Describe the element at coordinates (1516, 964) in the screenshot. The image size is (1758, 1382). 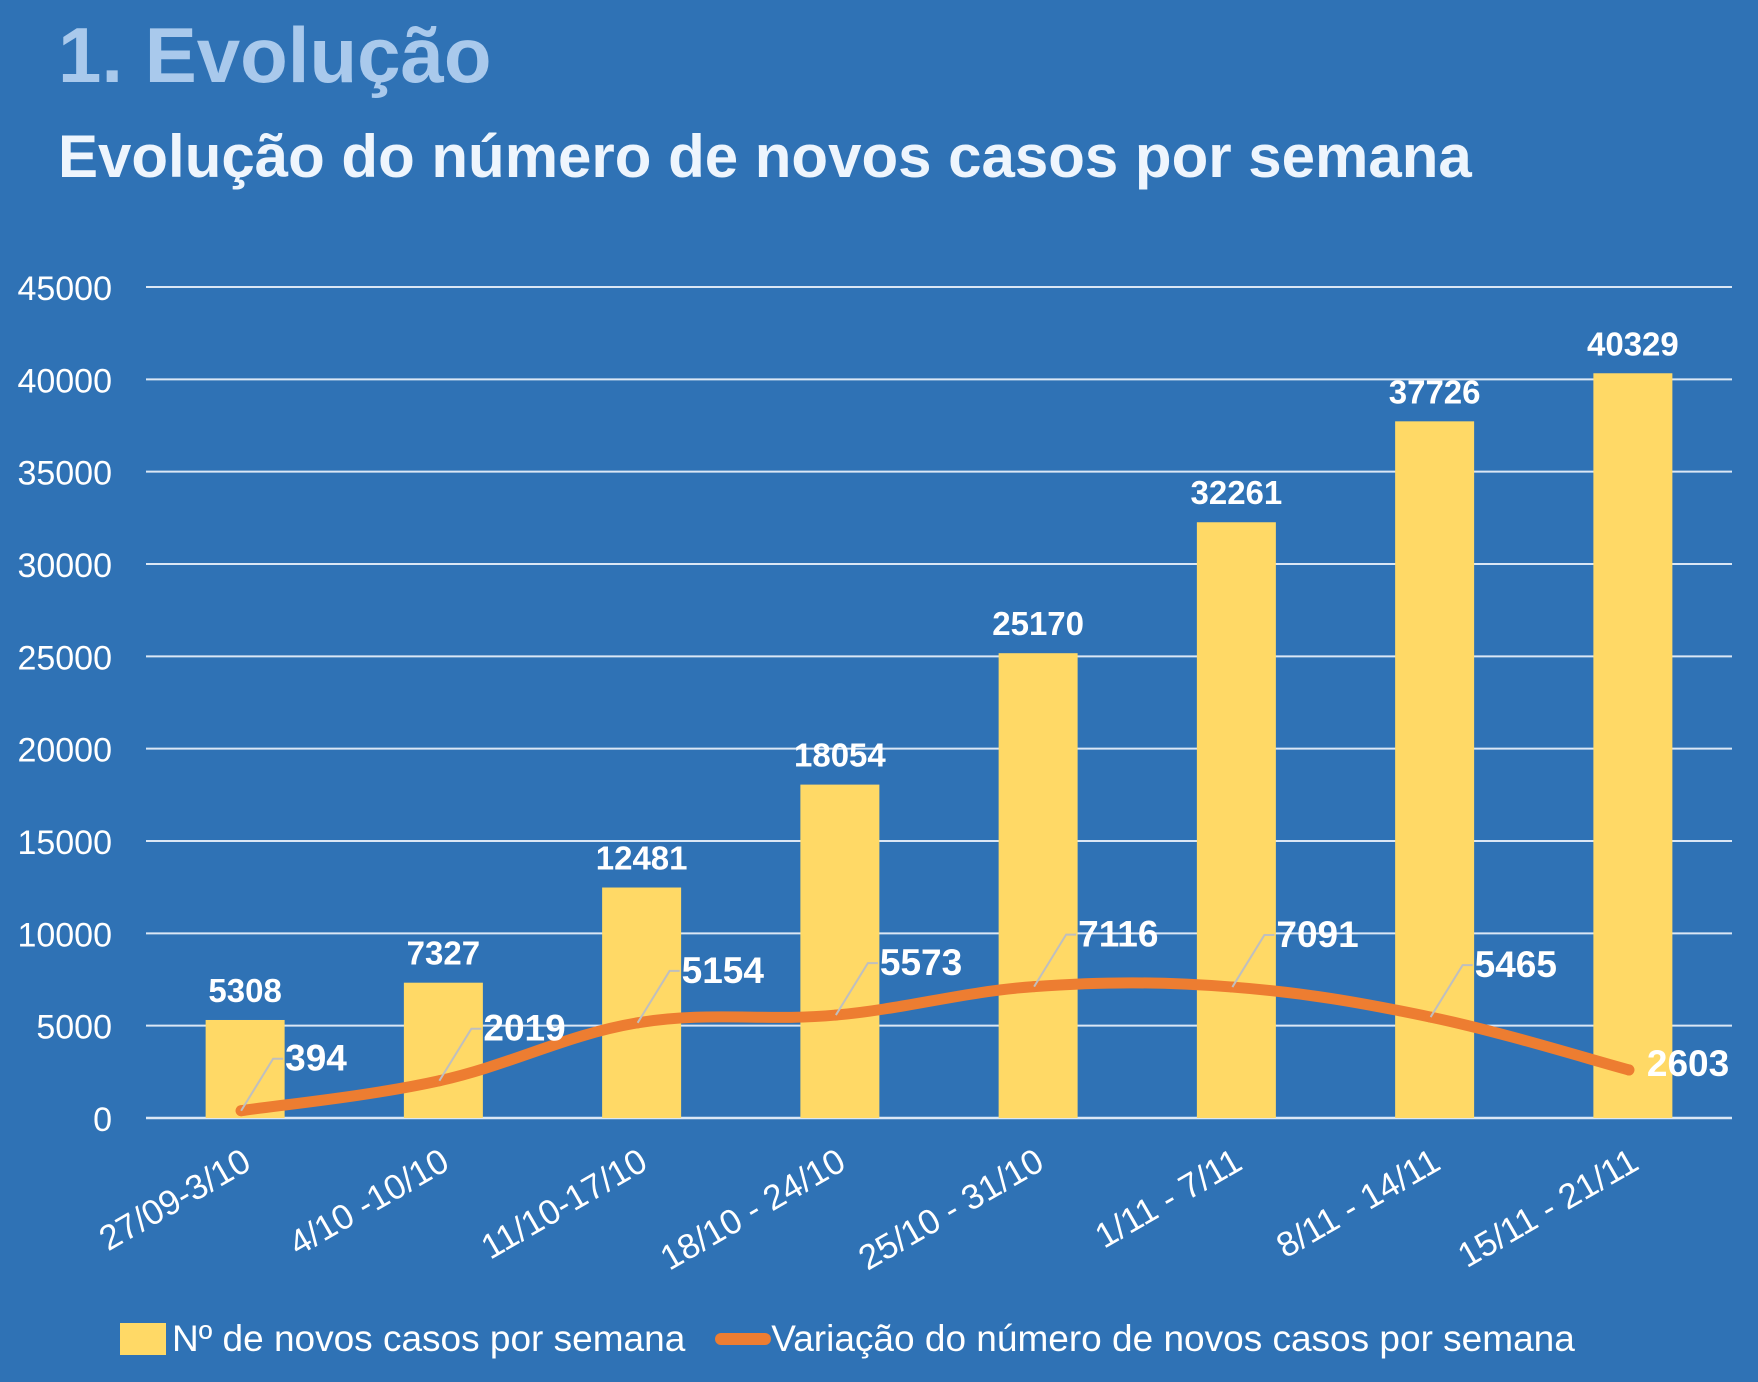
I see `line-data-label: 5465` at that location.